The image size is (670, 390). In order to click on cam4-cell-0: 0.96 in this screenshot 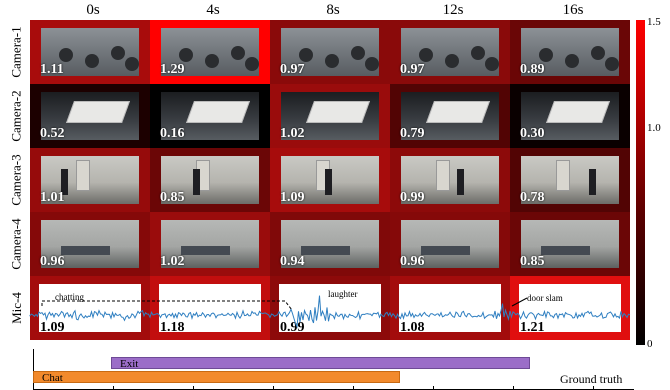, I will do `click(90, 244)`.